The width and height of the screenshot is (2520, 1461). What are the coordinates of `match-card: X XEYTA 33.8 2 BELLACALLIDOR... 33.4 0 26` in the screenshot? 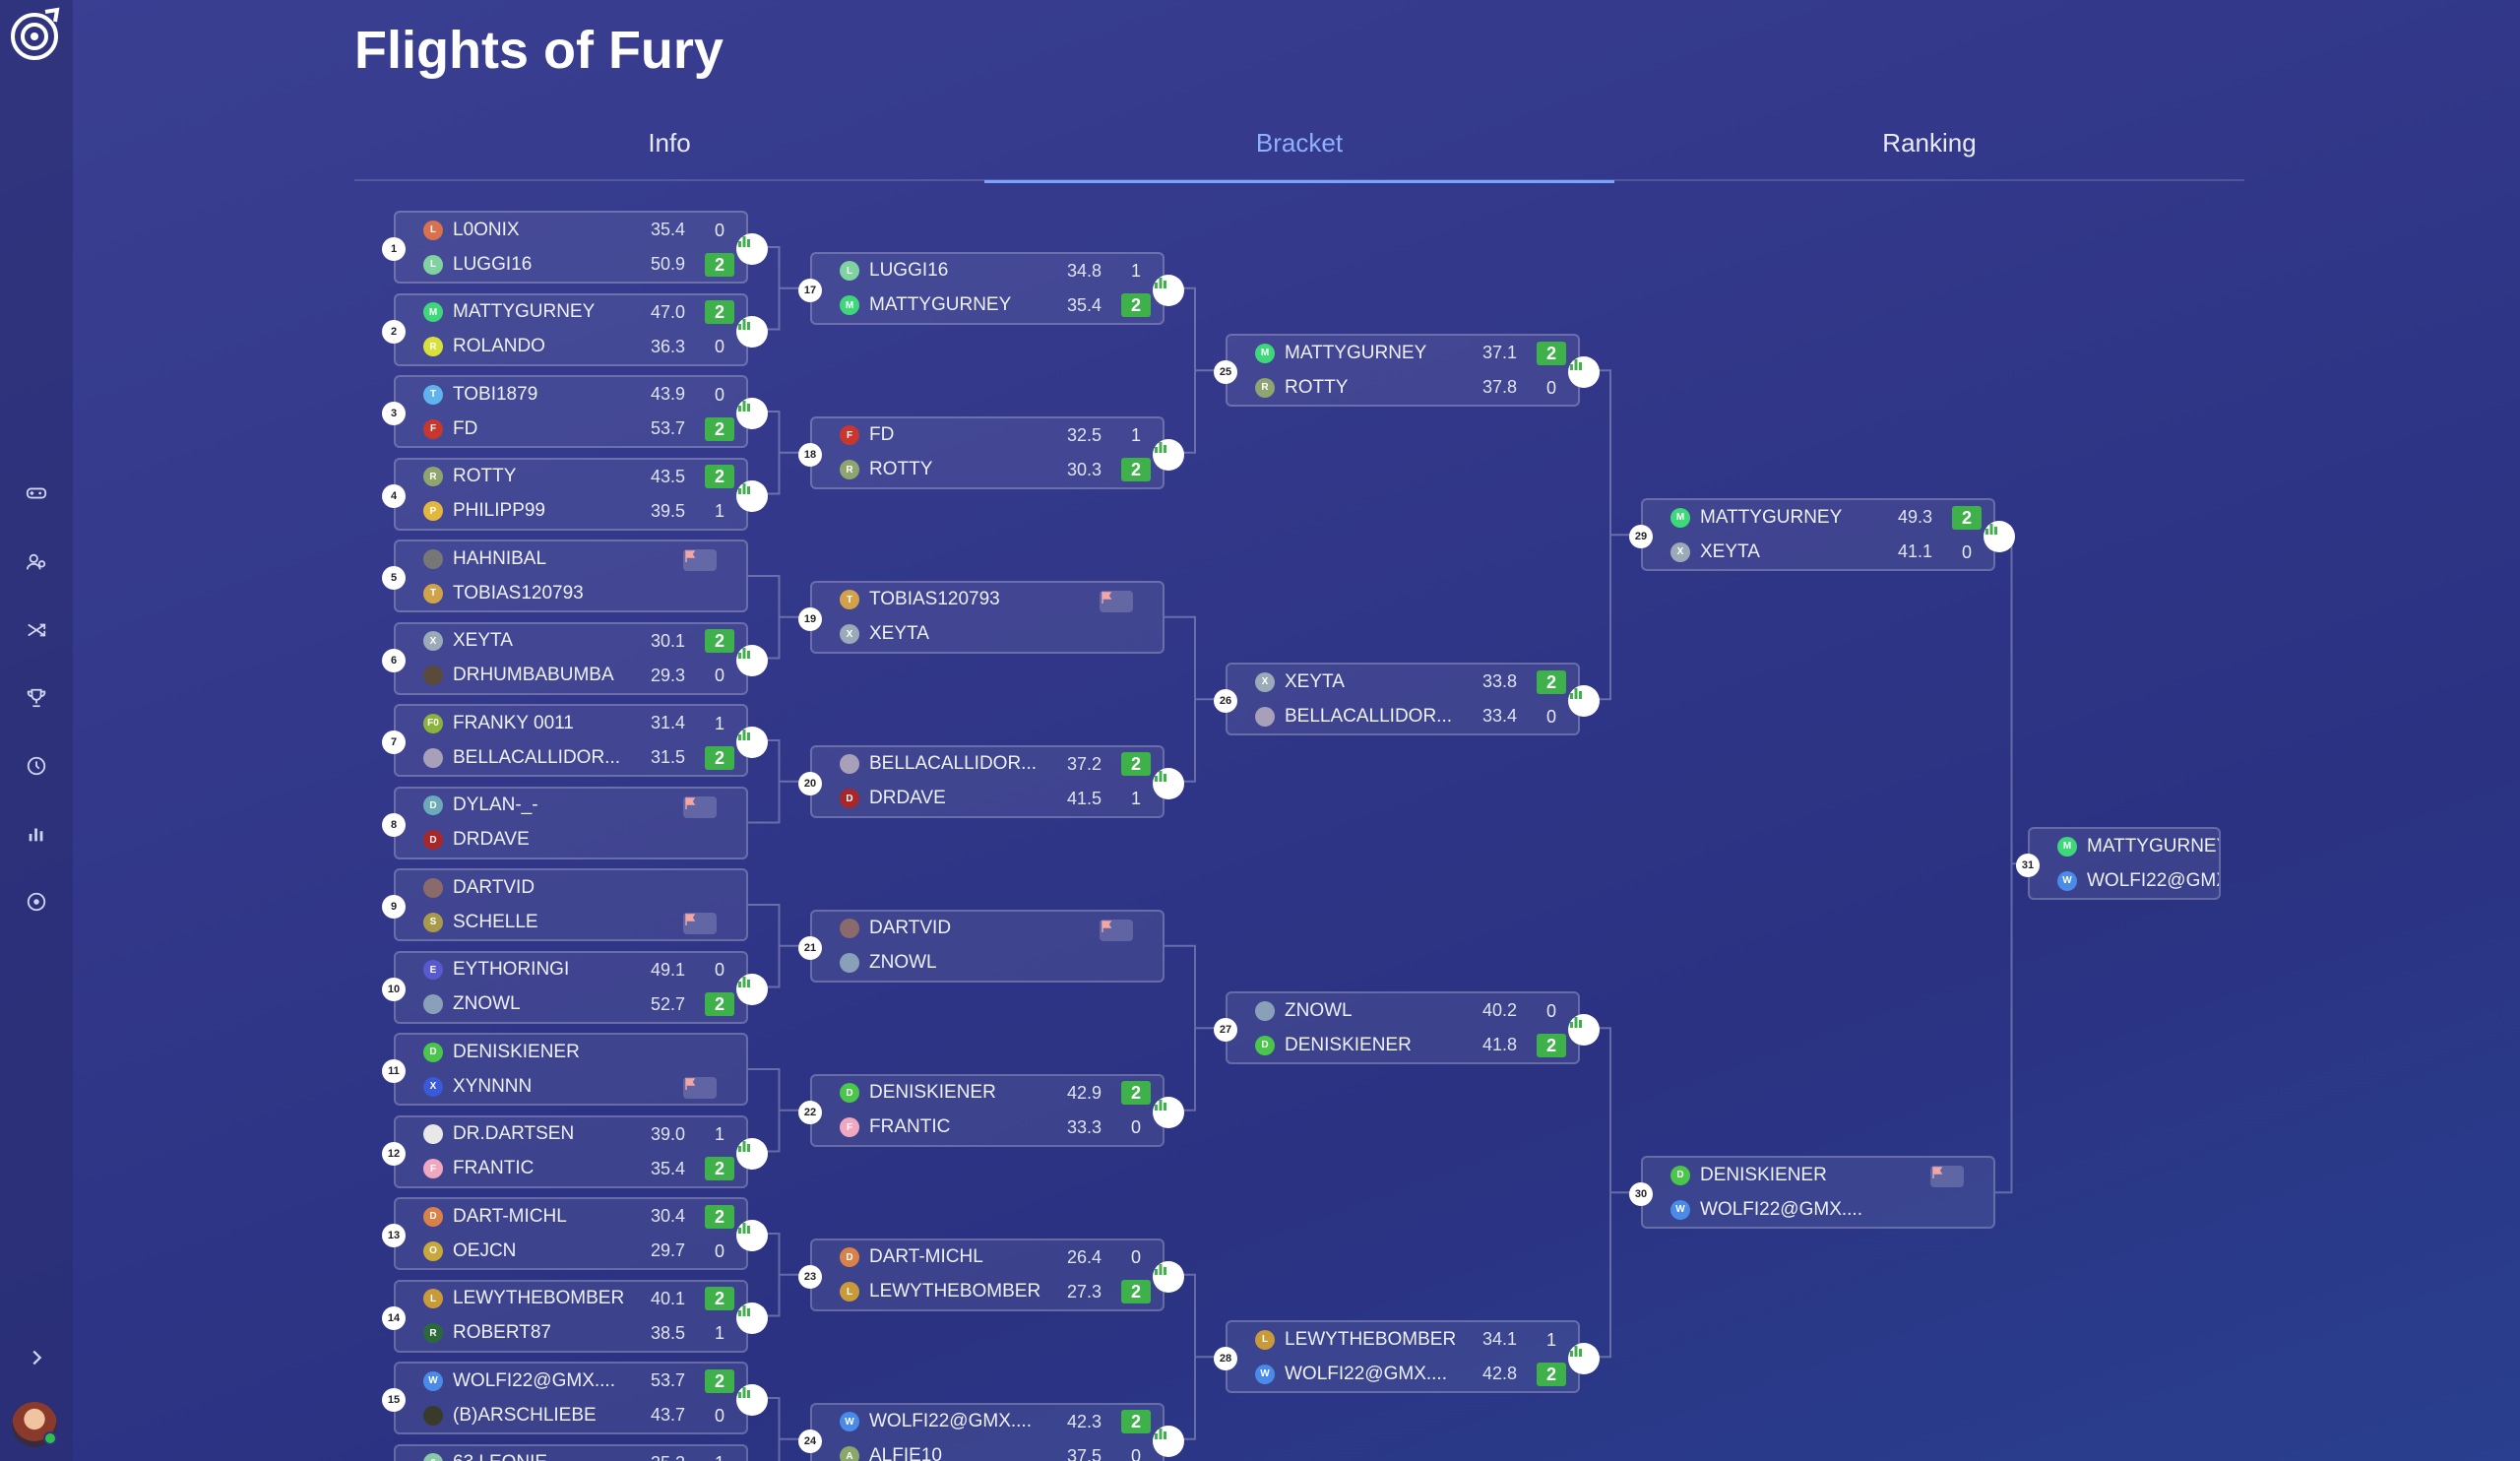 It's located at (1407, 699).